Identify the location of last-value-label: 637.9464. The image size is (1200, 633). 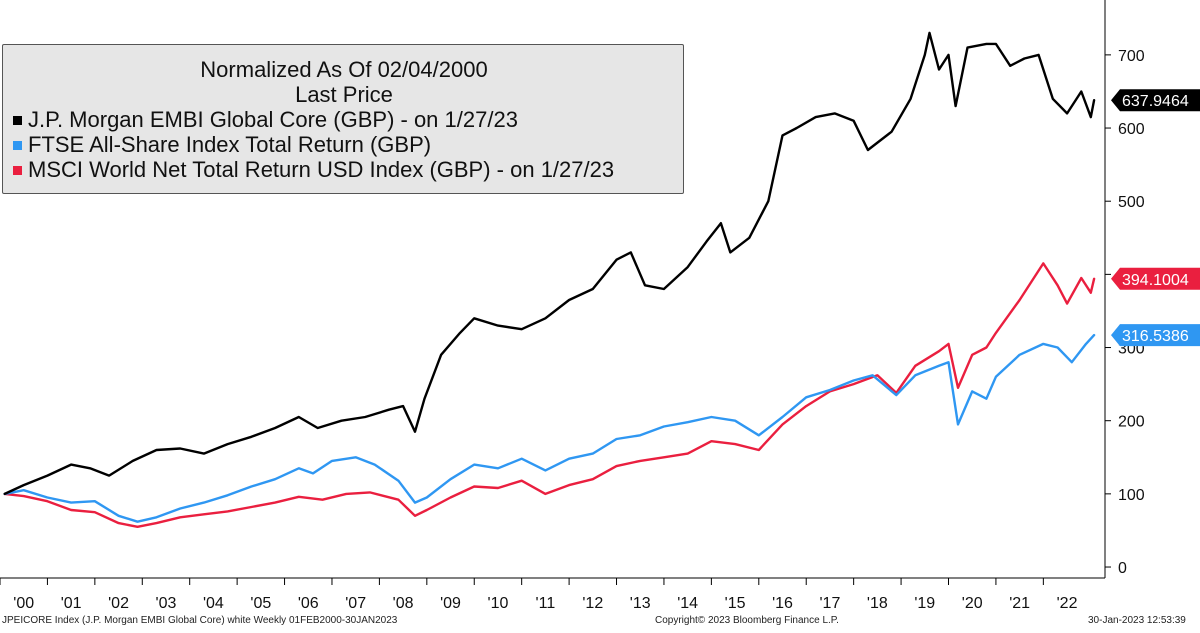
(1155, 101).